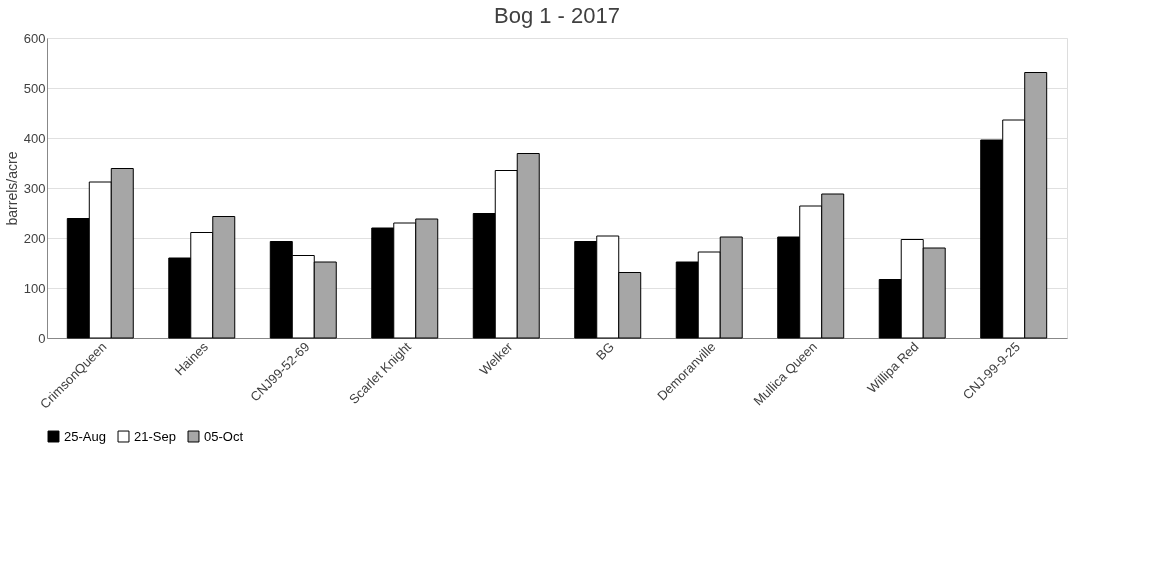  Describe the element at coordinates (34, 238) in the screenshot. I see `y-tick-label: 200` at that location.